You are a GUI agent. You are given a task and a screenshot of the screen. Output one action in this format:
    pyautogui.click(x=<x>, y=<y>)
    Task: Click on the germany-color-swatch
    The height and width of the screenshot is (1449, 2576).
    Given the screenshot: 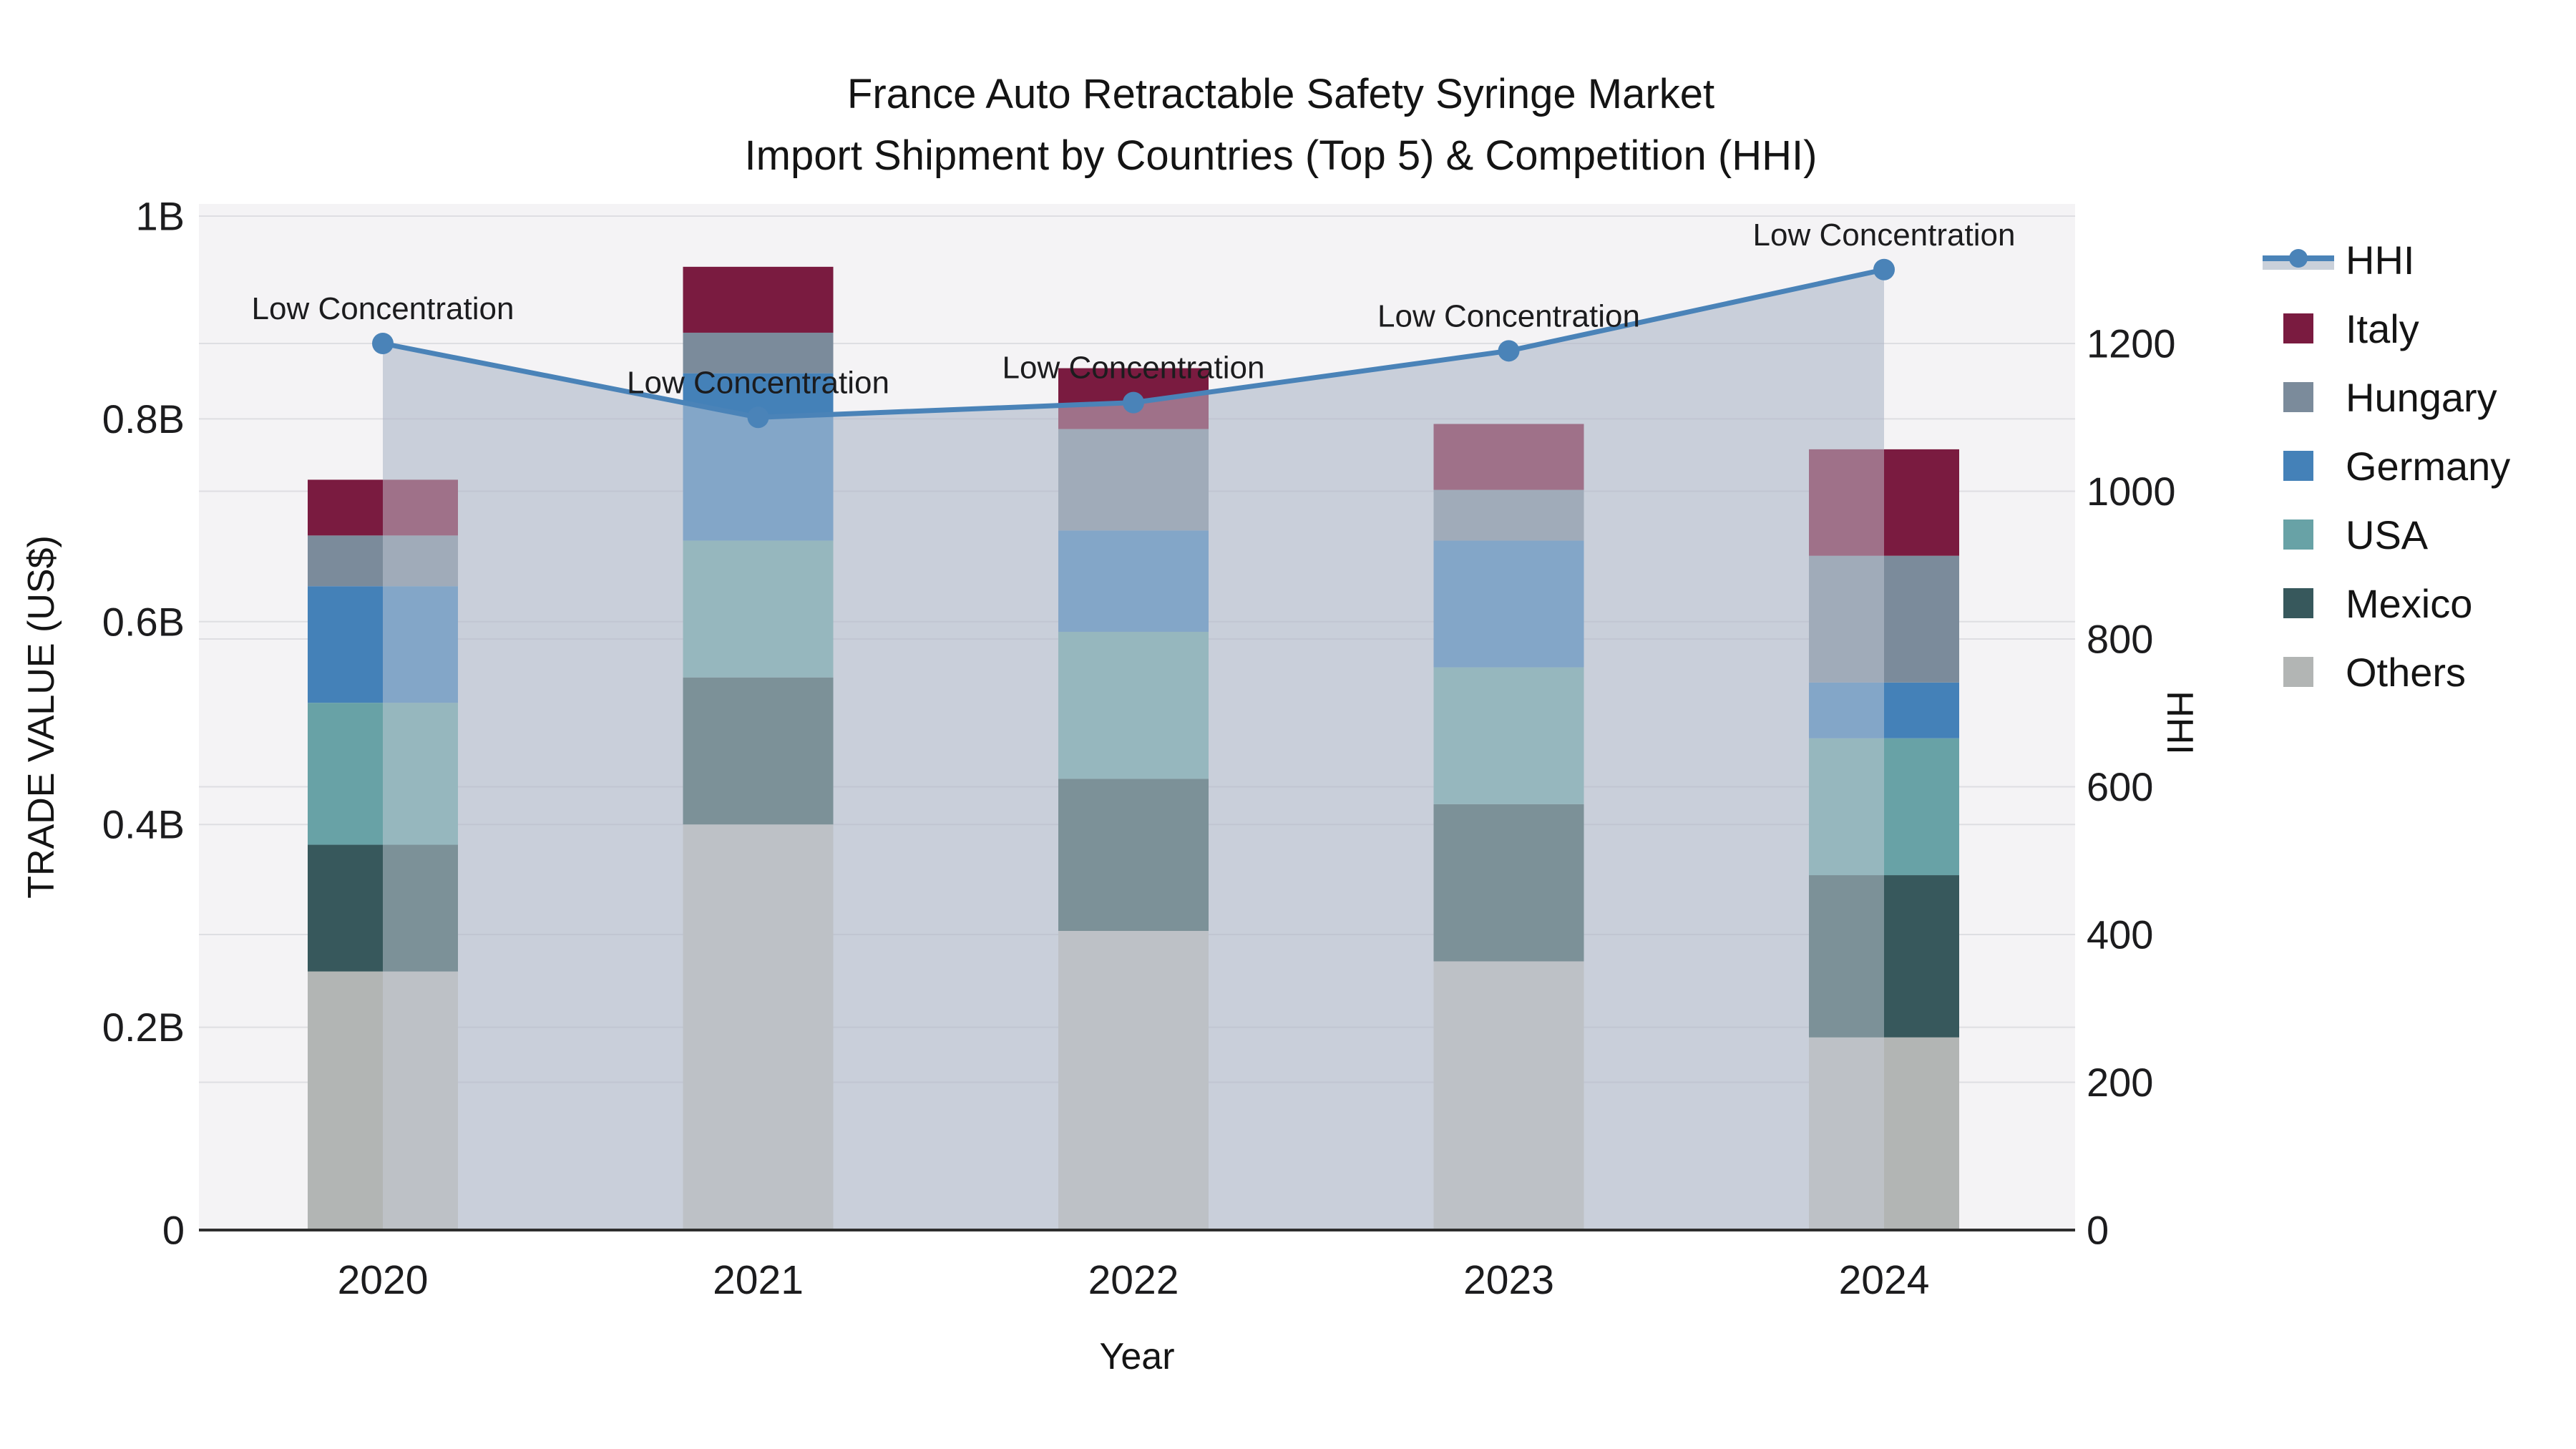 What is the action you would take?
    pyautogui.click(x=2298, y=466)
    